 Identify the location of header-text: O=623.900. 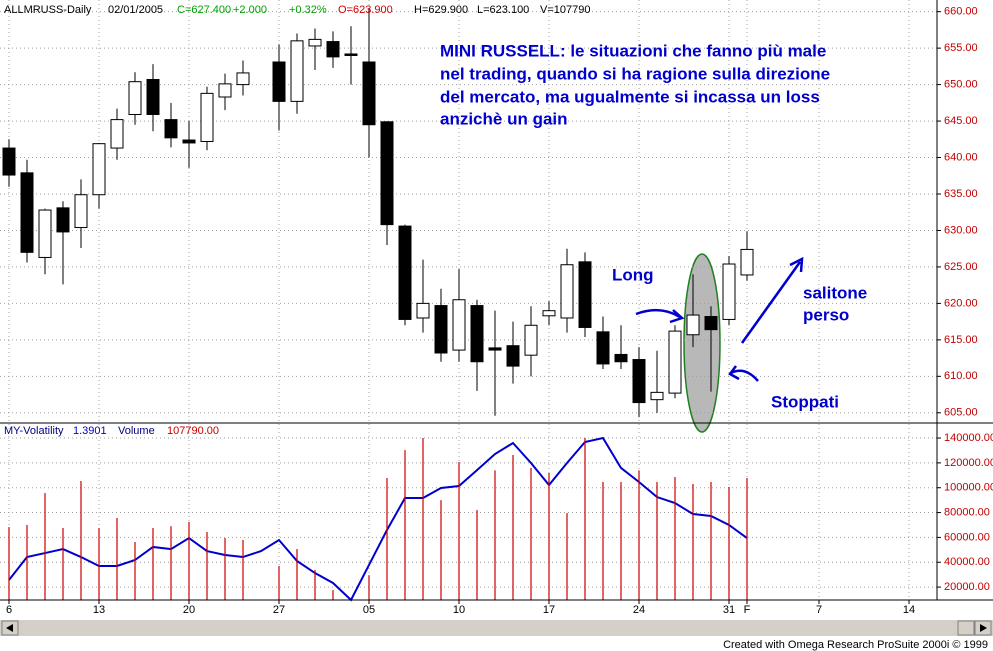
(365, 10).